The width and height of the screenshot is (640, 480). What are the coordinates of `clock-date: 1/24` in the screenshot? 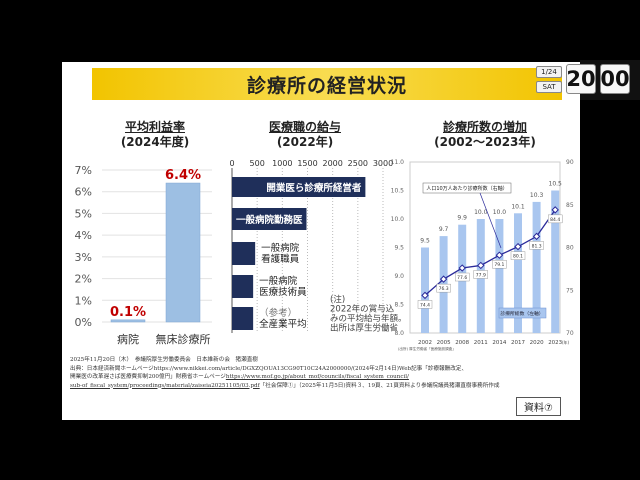 It's located at (549, 71).